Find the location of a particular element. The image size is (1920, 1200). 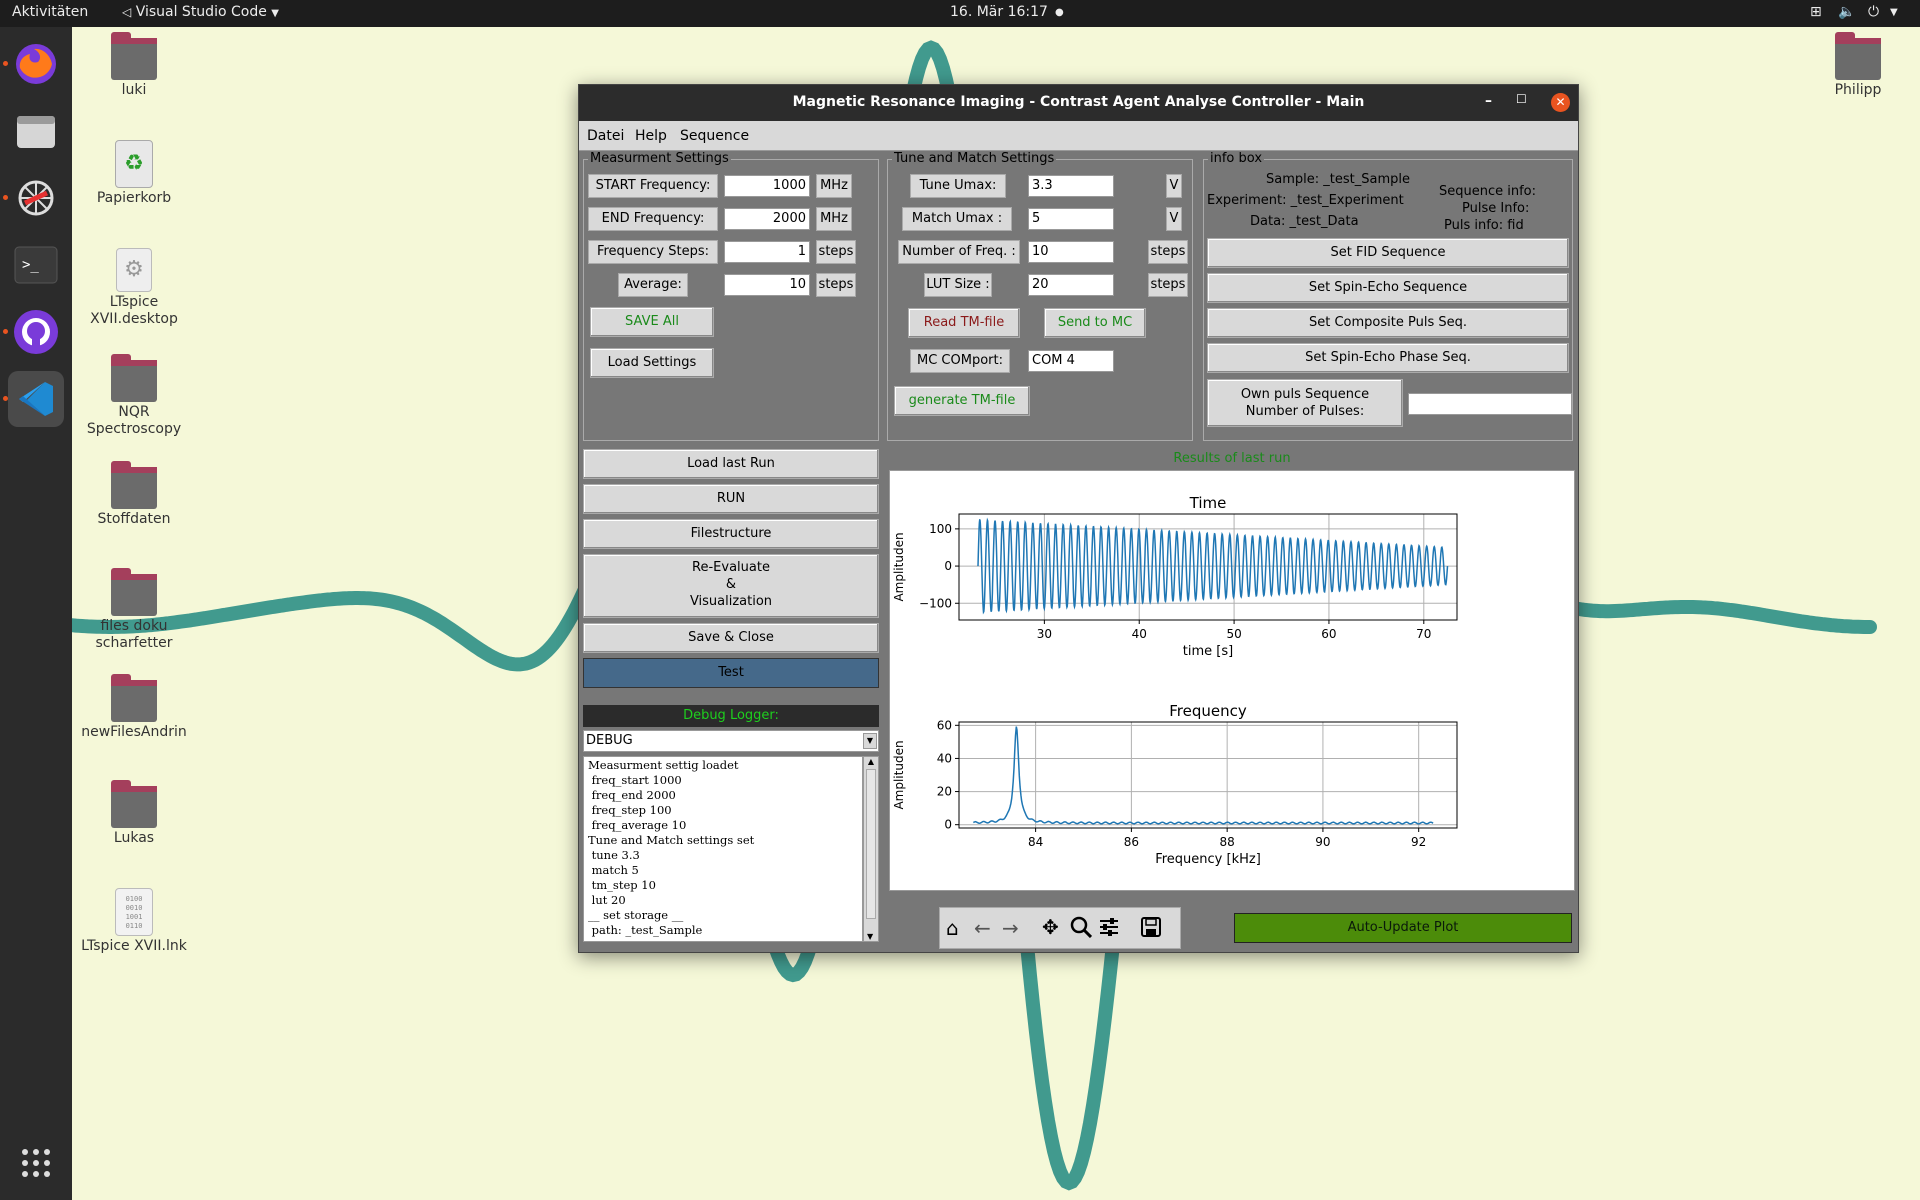

re-evaluate-button: Re-Evaluate & Visualization is located at coordinates (731, 586).